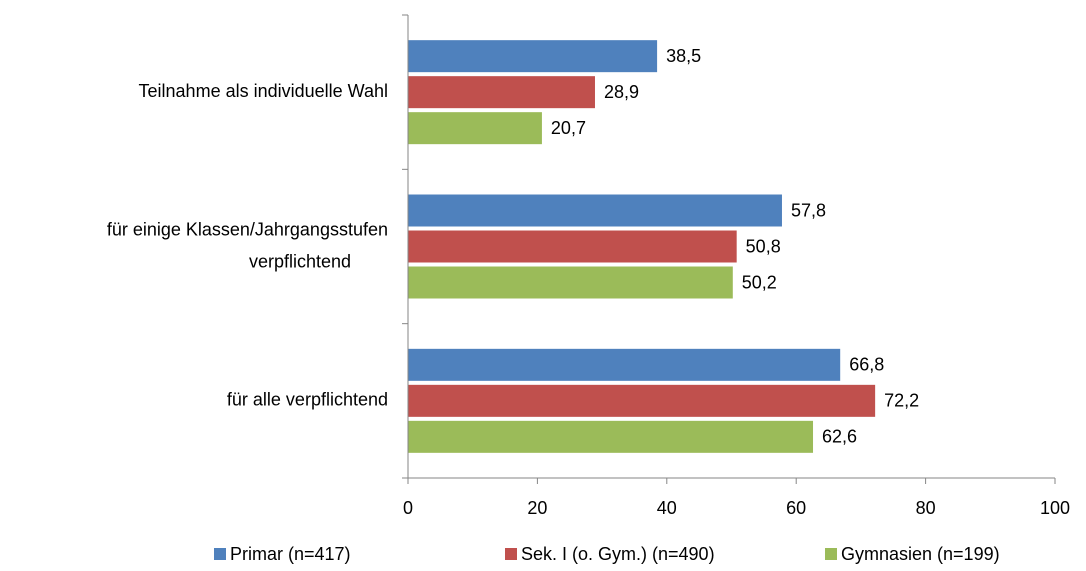  What do you see at coordinates (408, 508) in the screenshot?
I see `x-tick-label: 0` at bounding box center [408, 508].